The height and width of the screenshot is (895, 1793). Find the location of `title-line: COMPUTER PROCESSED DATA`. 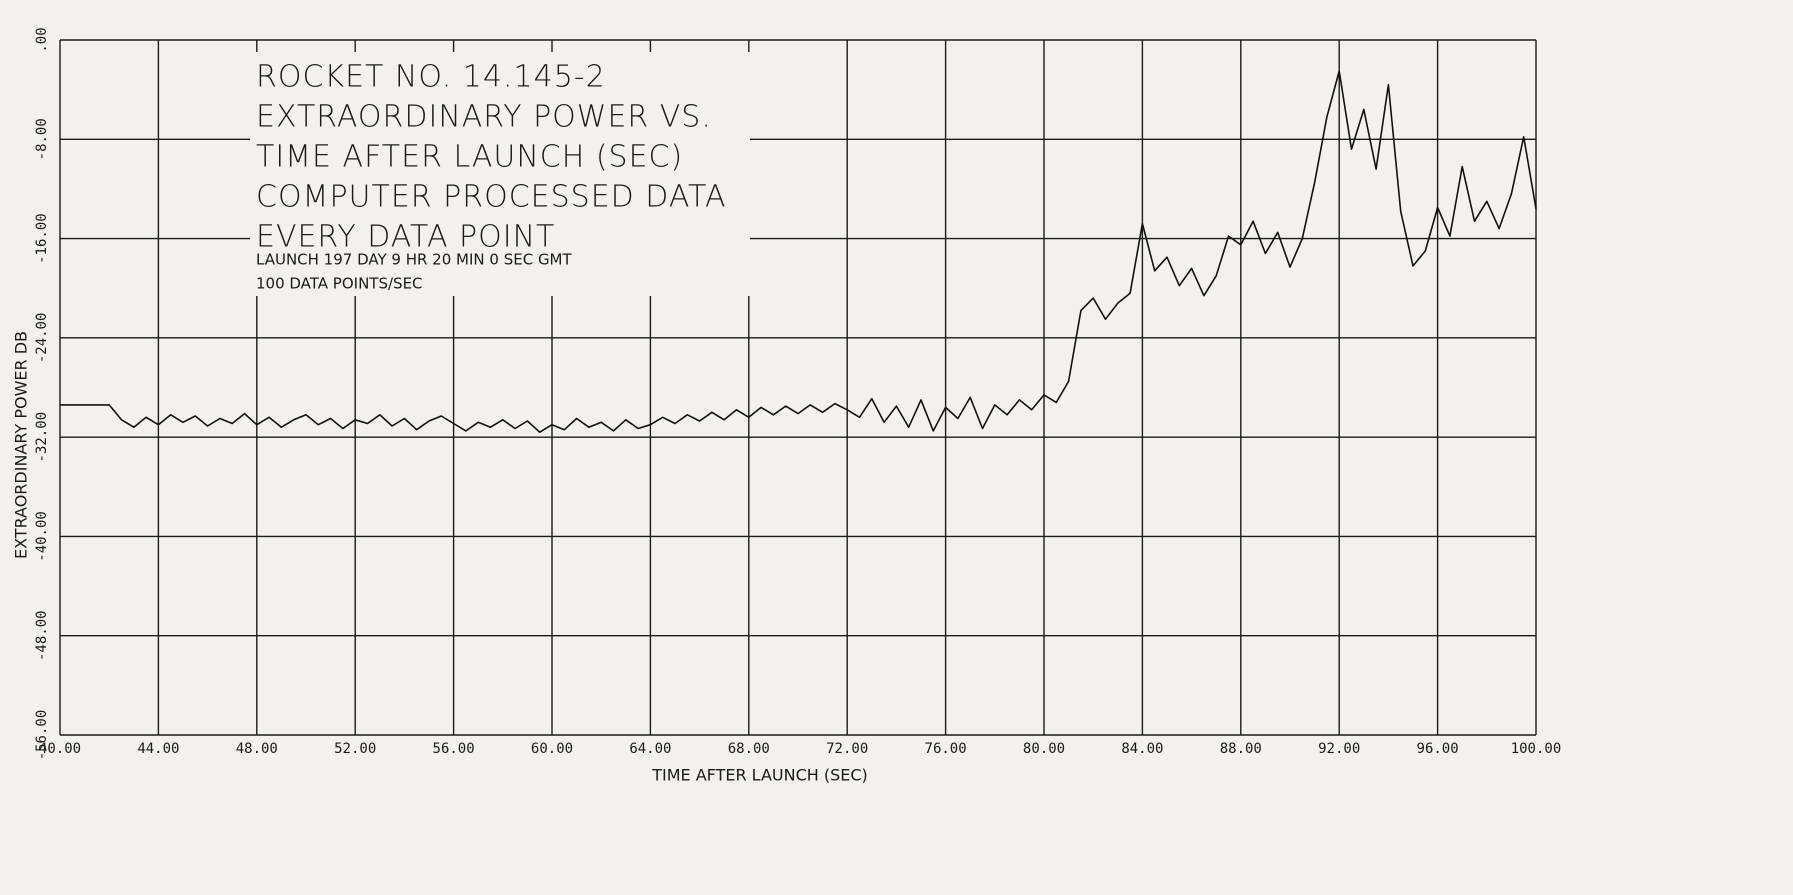

title-line: COMPUTER PROCESSED DATA is located at coordinates (491, 197).